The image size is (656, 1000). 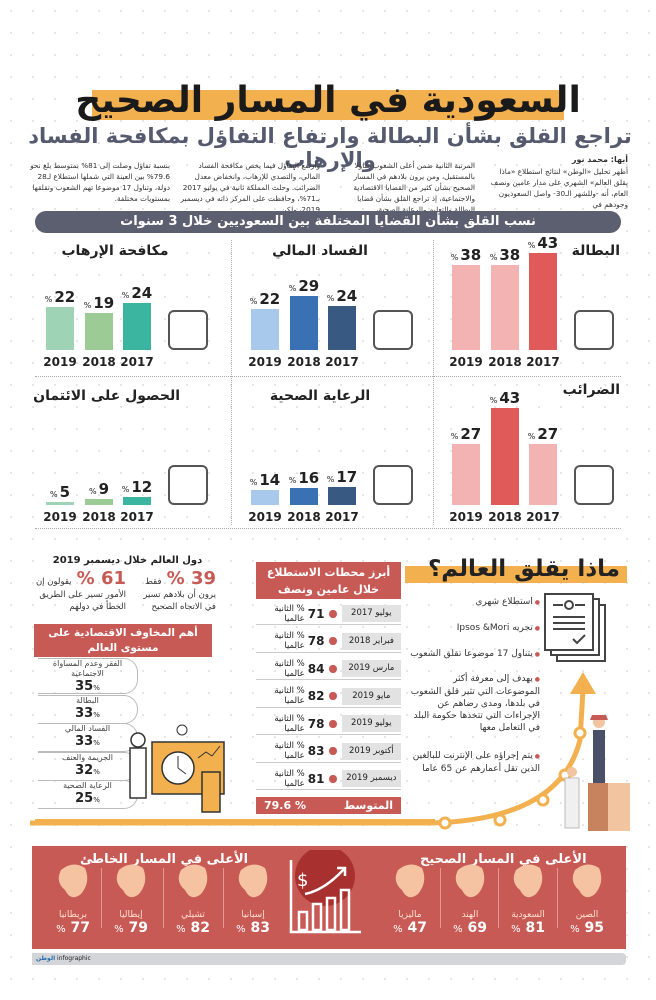 I want to click on survey-row: مايو 2019 82% الثانية عالميا, so click(x=328, y=697).